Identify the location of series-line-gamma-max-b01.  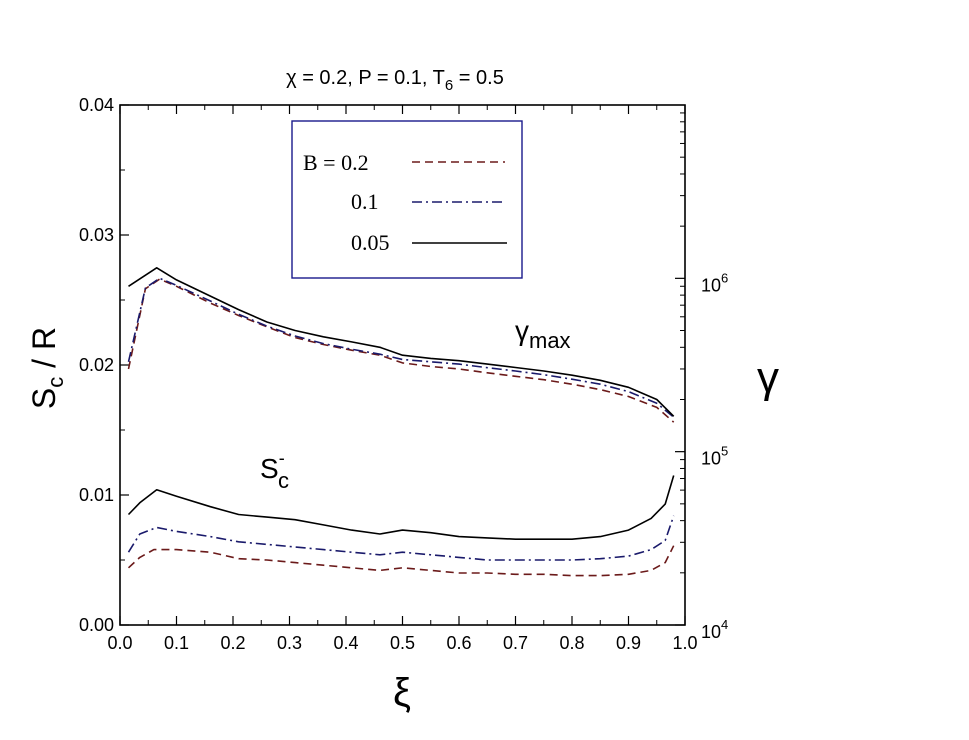
(401, 347).